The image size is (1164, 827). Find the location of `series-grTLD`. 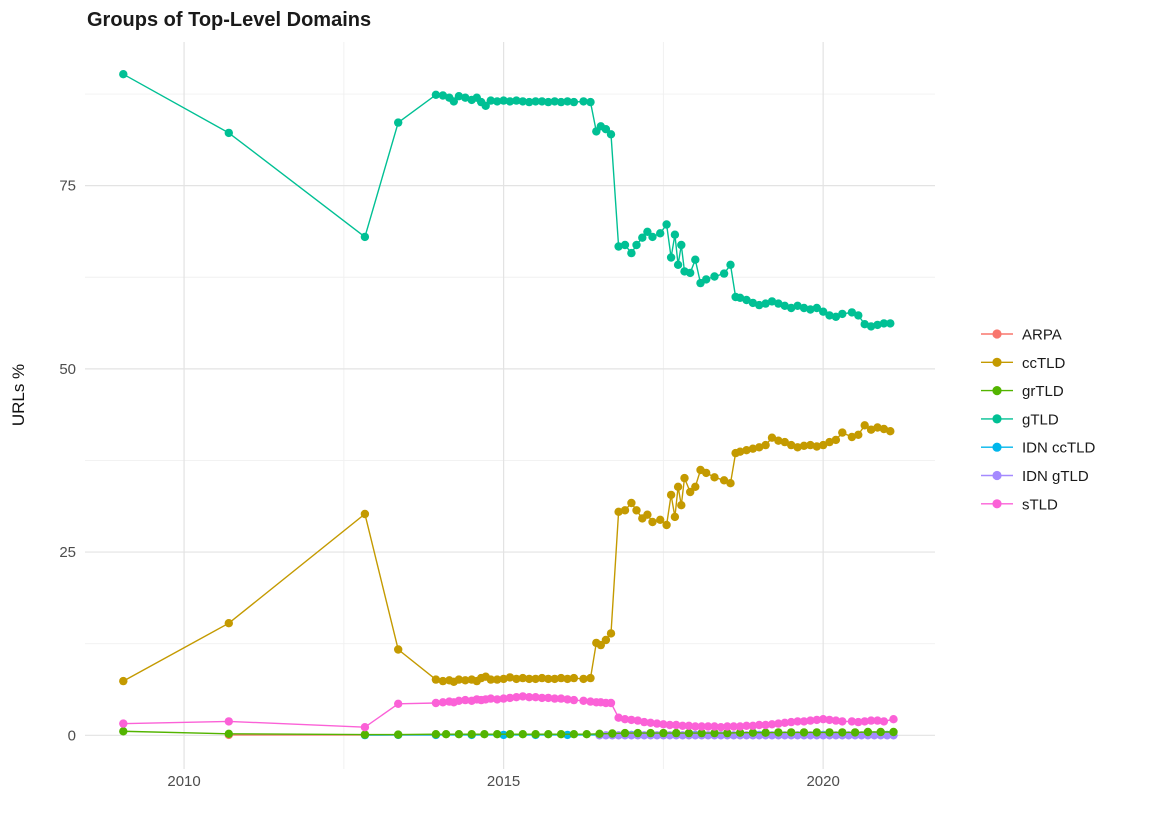

series-grTLD is located at coordinates (508, 733).